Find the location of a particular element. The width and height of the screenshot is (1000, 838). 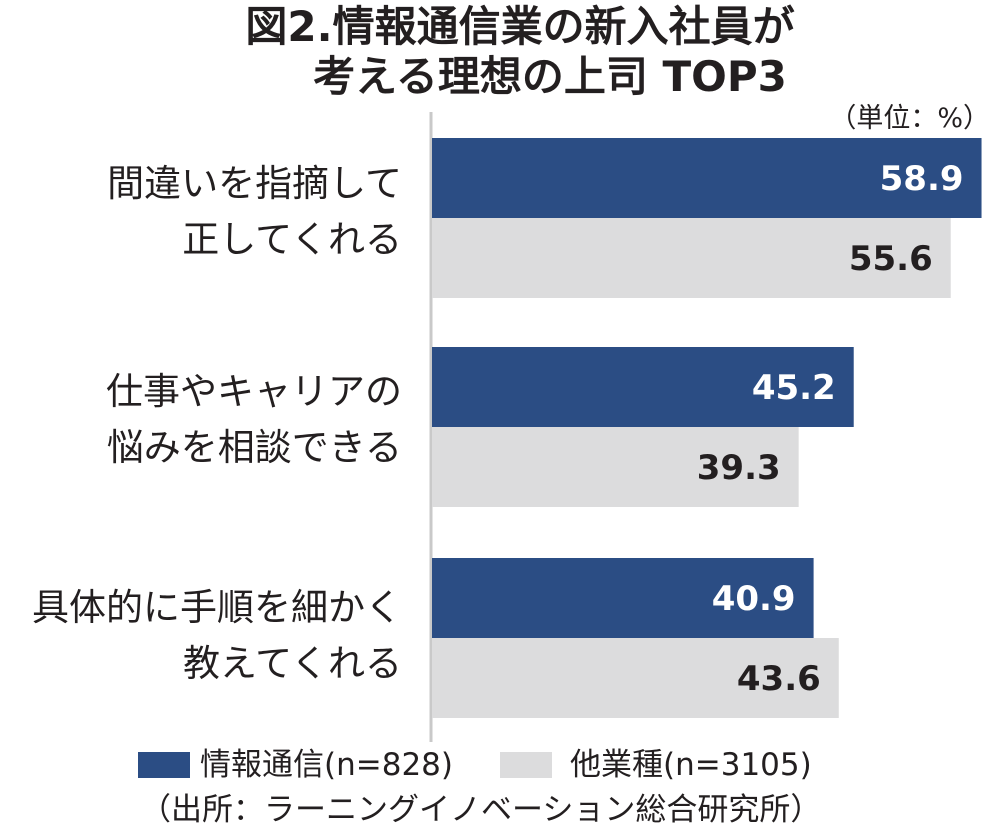

chart-title-line2: 考える理想の上司 TOP3 is located at coordinates (550, 76).